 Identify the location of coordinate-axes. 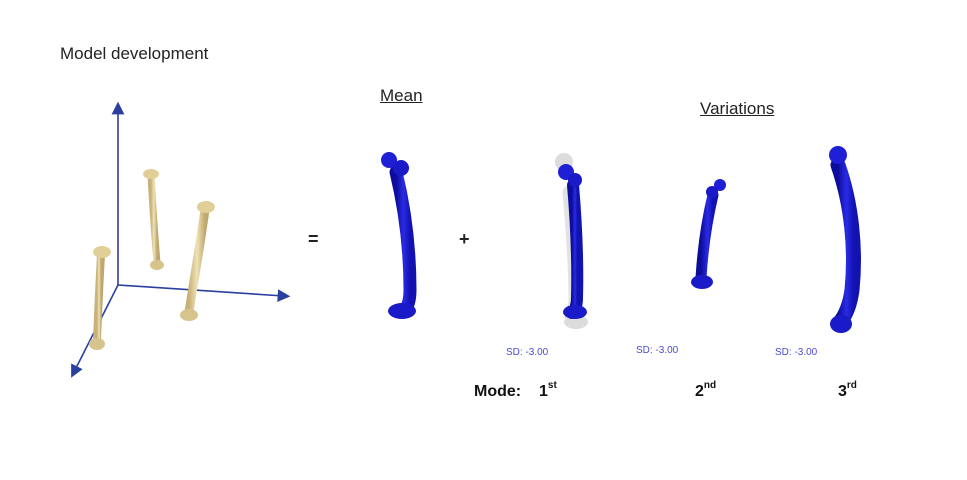
(181, 239).